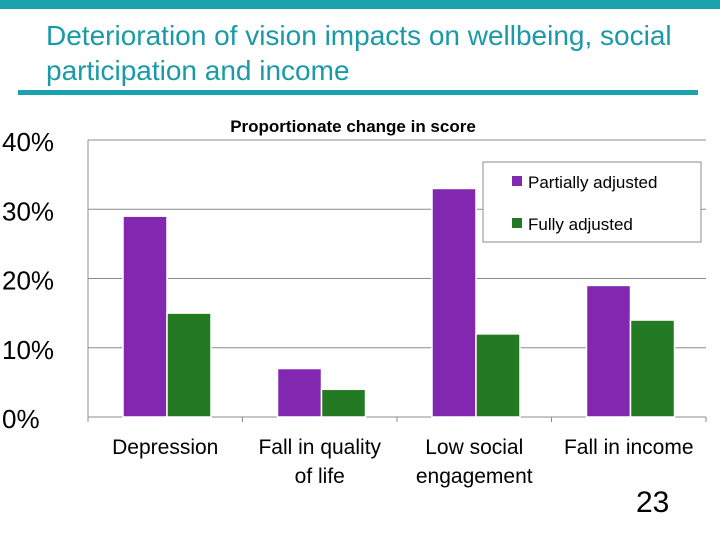  Describe the element at coordinates (21, 419) in the screenshot. I see `y-tick-label: 0%` at that location.